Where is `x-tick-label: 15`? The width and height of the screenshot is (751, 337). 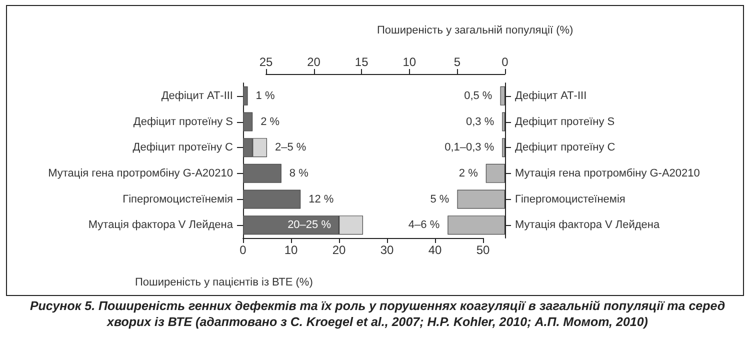
x-tick-label: 15 is located at coordinates (361, 62).